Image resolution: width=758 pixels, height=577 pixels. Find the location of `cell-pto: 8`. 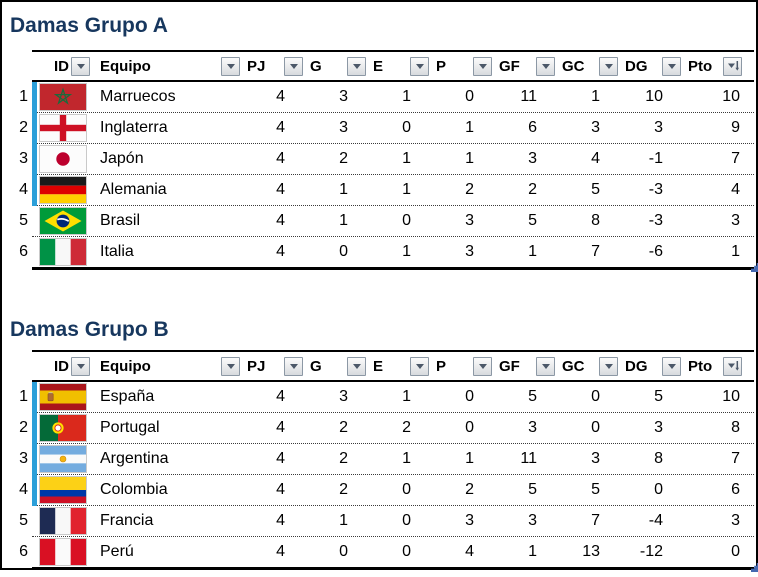

cell-pto: 8 is located at coordinates (735, 427).